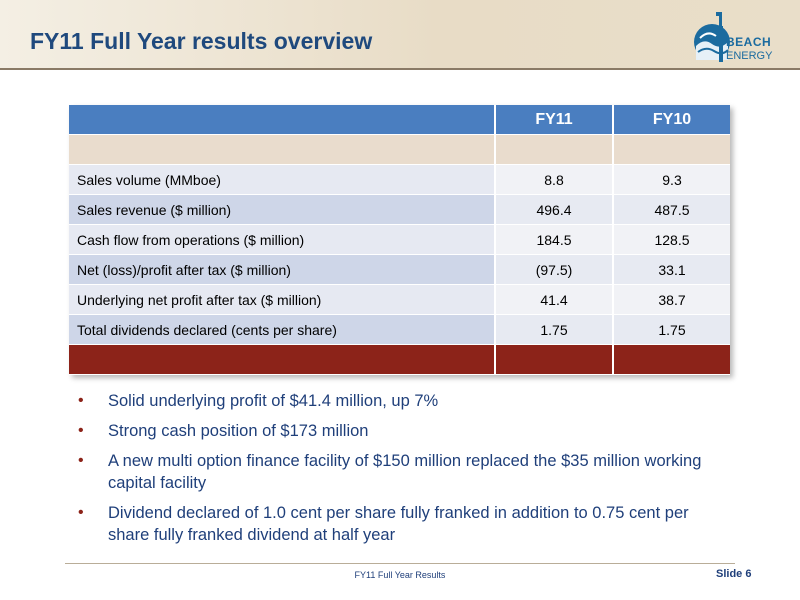  I want to click on footer-title: FY11 Full Year Results, so click(400, 575).